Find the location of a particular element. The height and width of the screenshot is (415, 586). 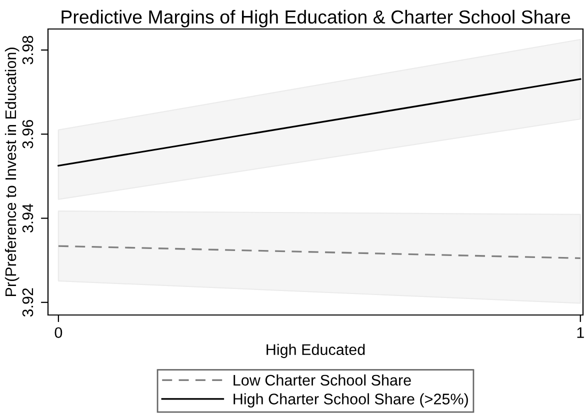

y-axis-title: Pr(Preference to Invest in Education) is located at coordinates (12, 172).